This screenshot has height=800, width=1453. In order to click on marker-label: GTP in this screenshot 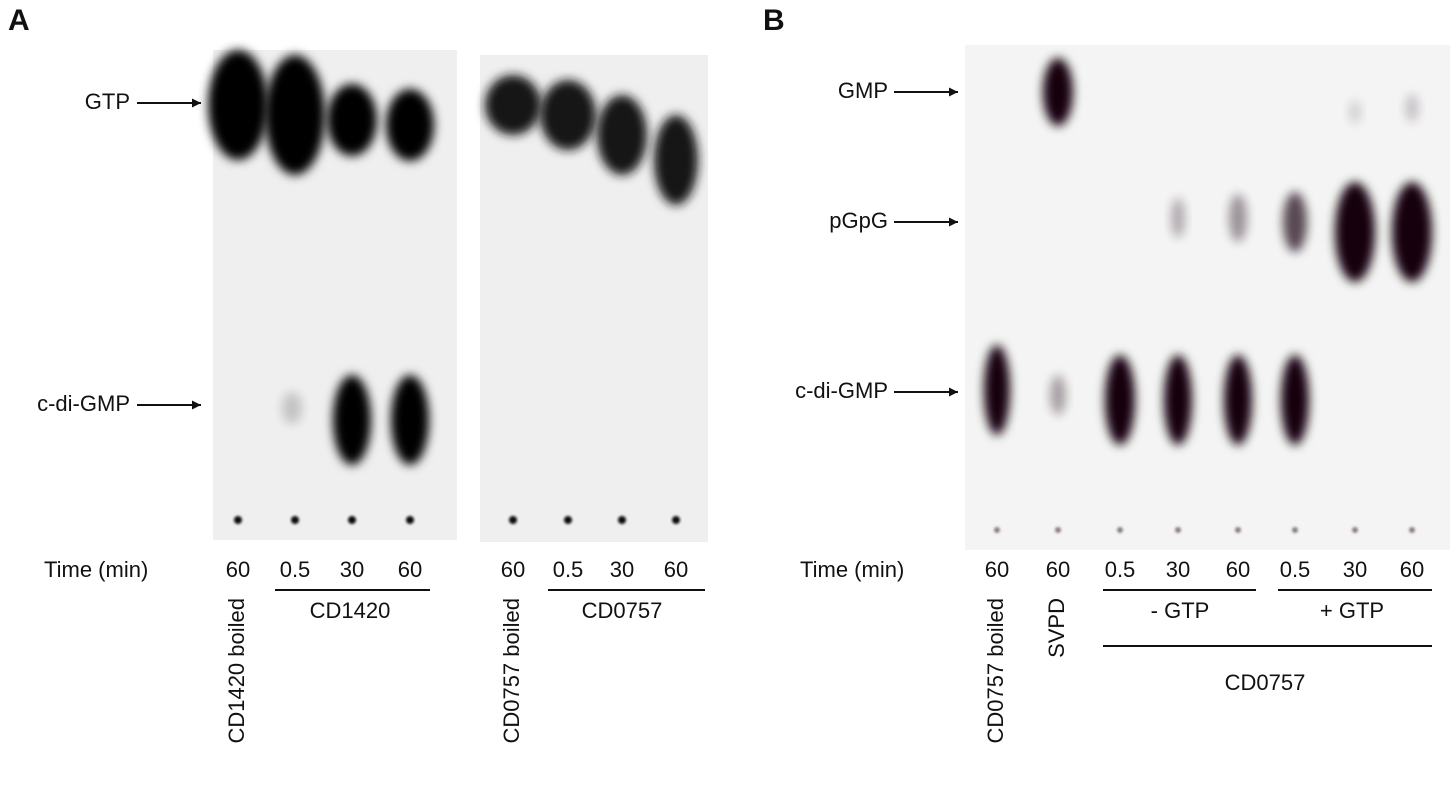, I will do `click(107, 101)`.